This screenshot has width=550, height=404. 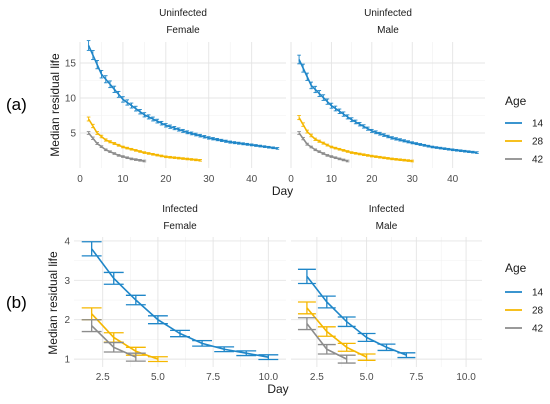 What do you see at coordinates (67, 241) in the screenshot?
I see `y-tick-label: 4` at bounding box center [67, 241].